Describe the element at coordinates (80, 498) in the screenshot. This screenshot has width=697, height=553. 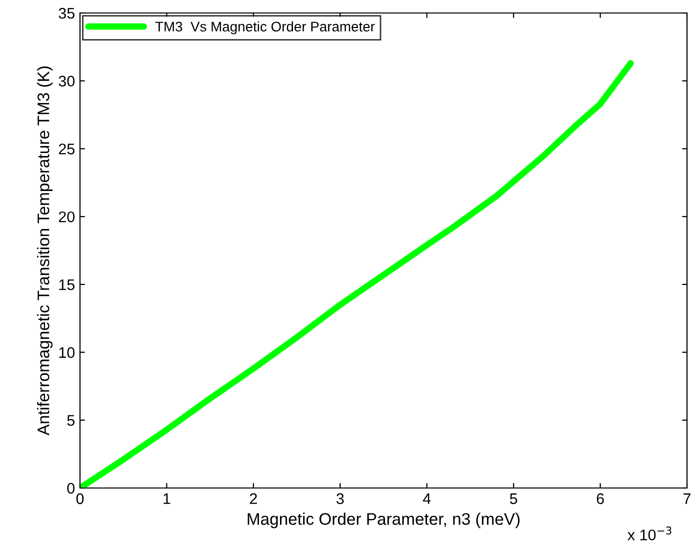
I see `x-tick-label: 0` at that location.